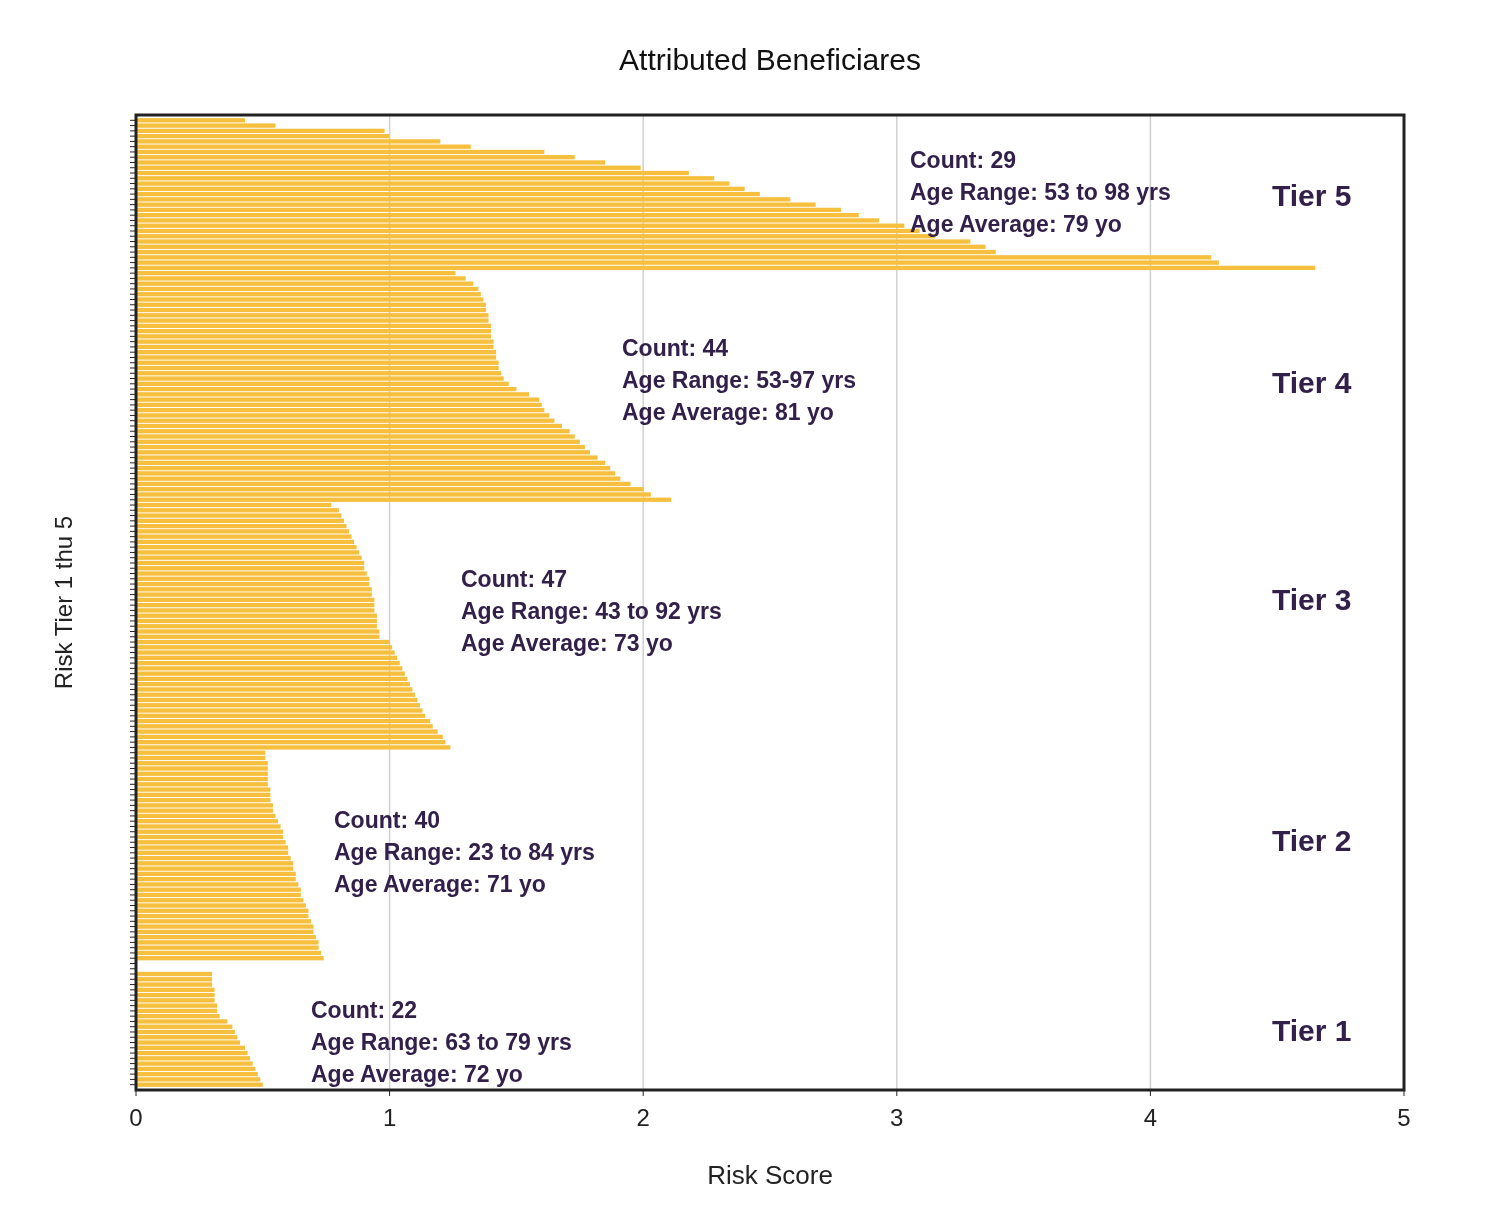  Describe the element at coordinates (389, 1117) in the screenshot. I see `x-tick-label: 1` at that location.